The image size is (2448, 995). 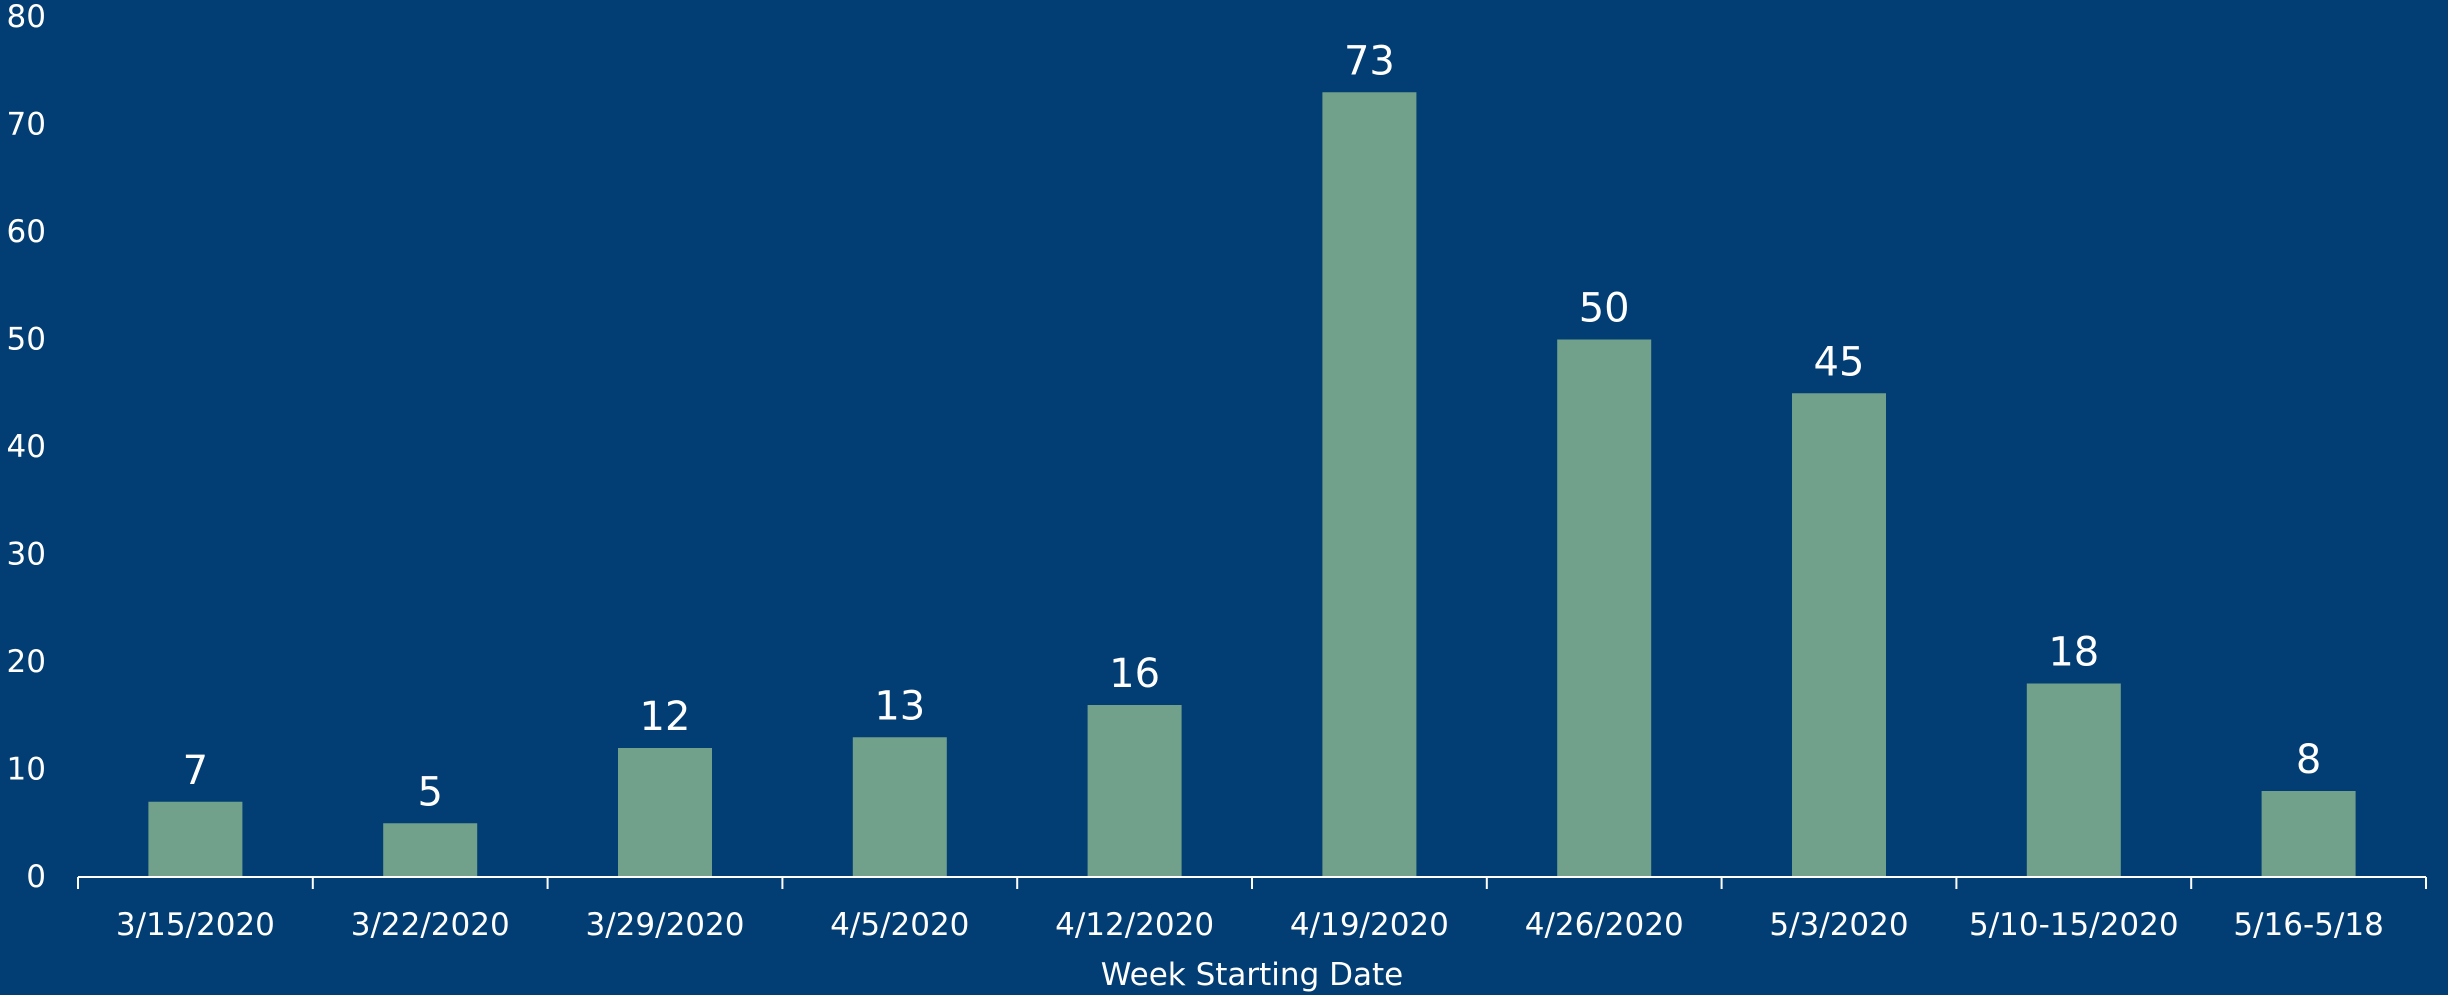 I want to click on x-tick-label: 4/5/2020, so click(x=899, y=925).